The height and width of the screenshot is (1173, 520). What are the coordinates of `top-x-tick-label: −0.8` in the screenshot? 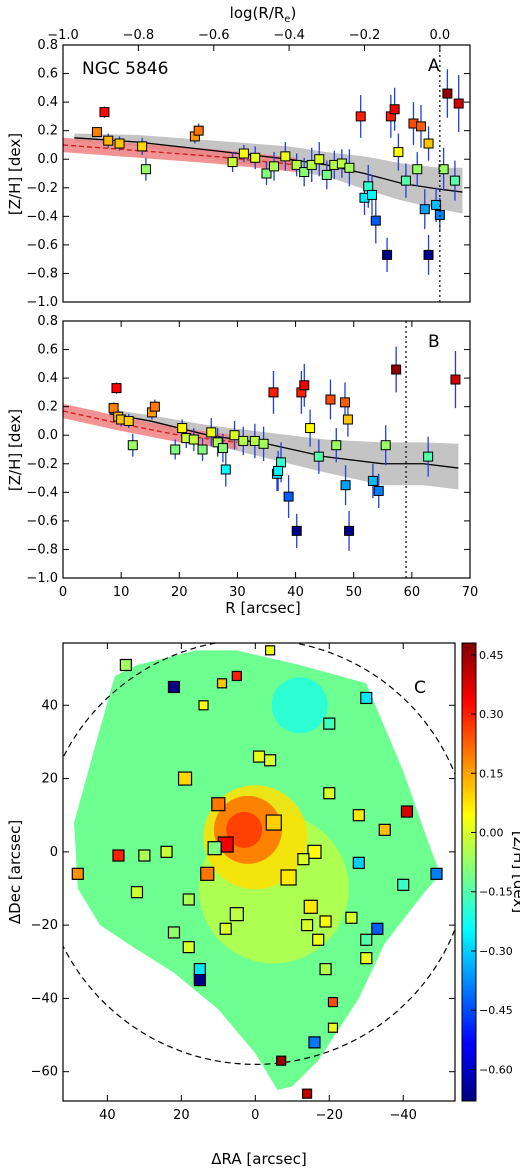 It's located at (139, 35).